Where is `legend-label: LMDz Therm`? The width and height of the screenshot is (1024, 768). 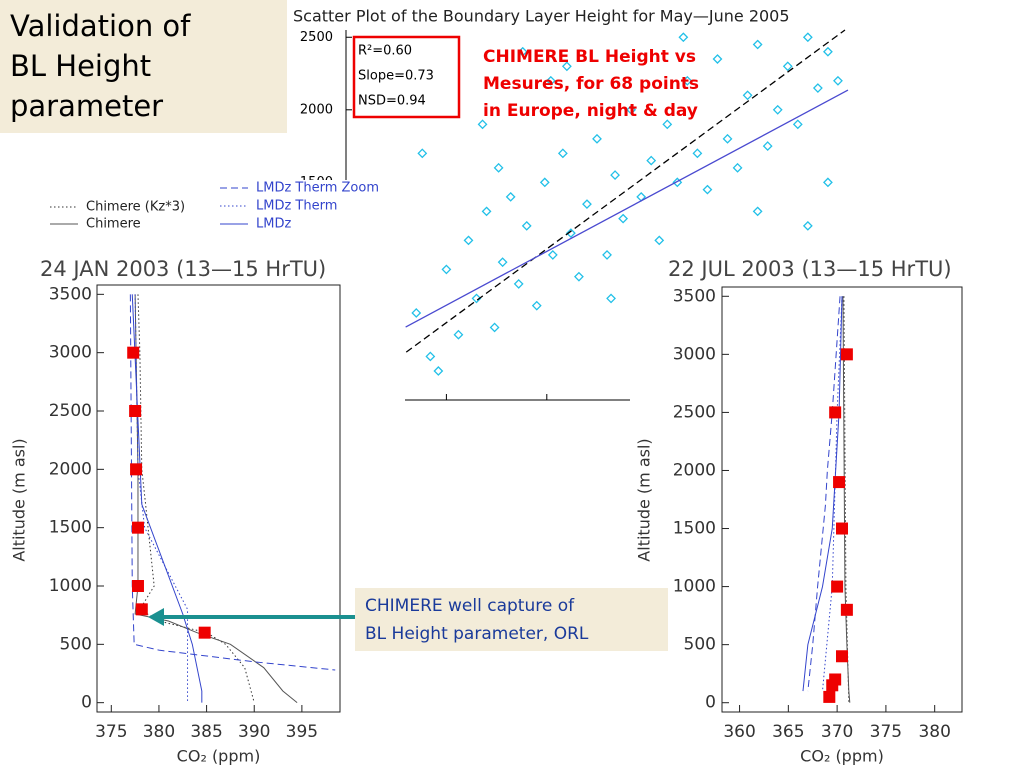
legend-label: LMDz Therm is located at coordinates (296, 206).